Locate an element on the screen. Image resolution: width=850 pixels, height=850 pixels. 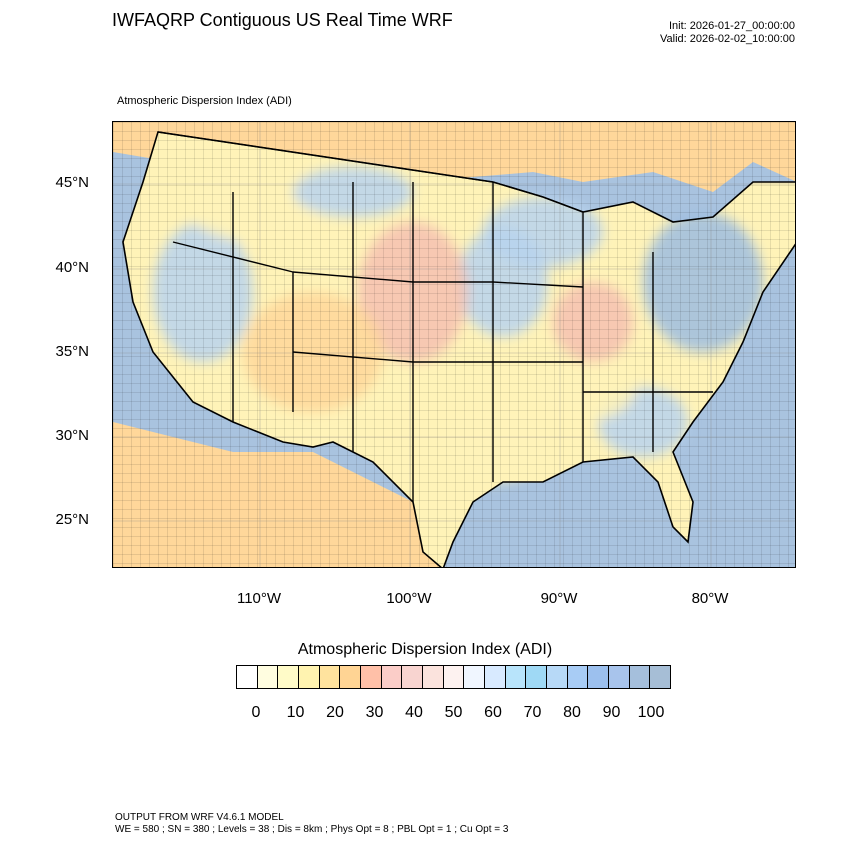
colorbar-tick-label: 40 is located at coordinates (414, 712).